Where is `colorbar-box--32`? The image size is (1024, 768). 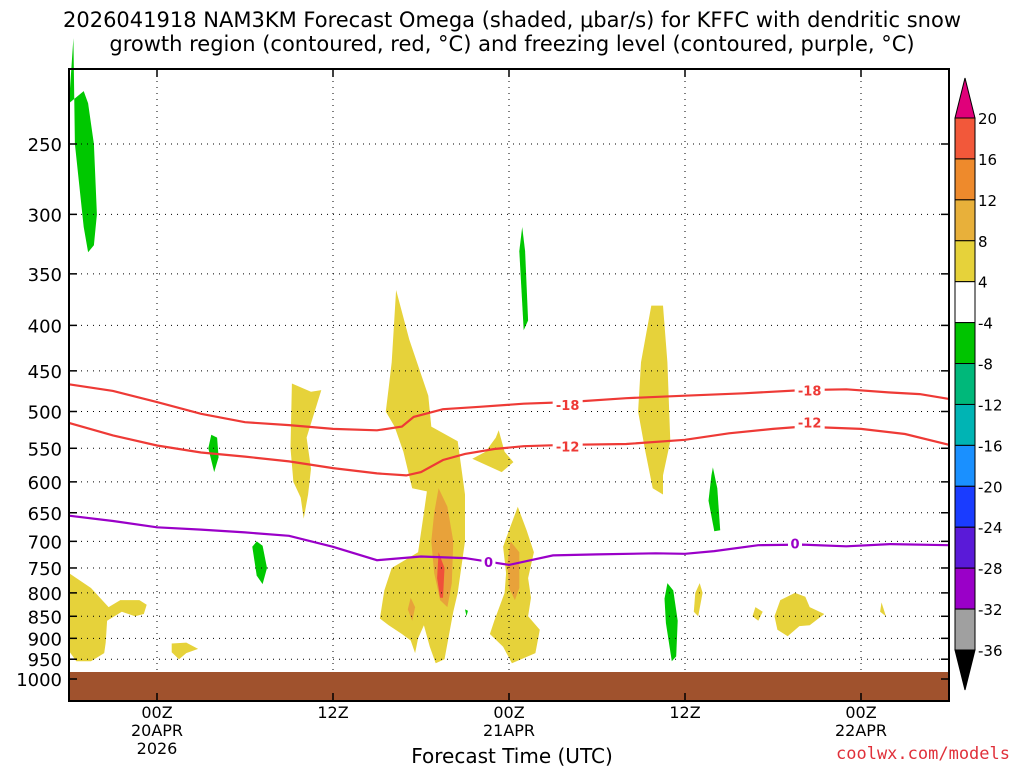
colorbar-box--32 is located at coordinates (965, 629).